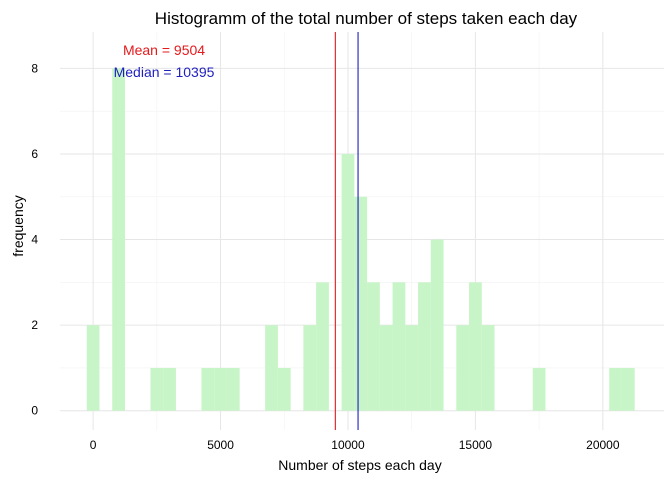  What do you see at coordinates (359, 465) in the screenshot?
I see `x-axis-title: Number of steps each day` at bounding box center [359, 465].